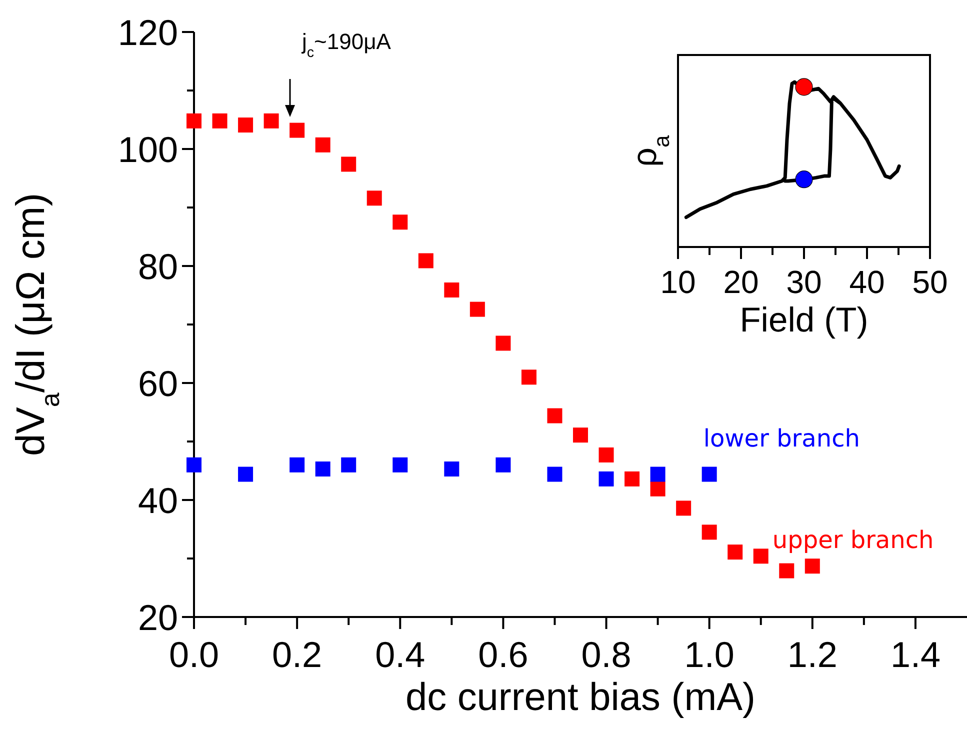 Image resolution: width=967 pixels, height=732 pixels. What do you see at coordinates (812, 654) in the screenshot?
I see `x-tick-label: 1.2` at bounding box center [812, 654].